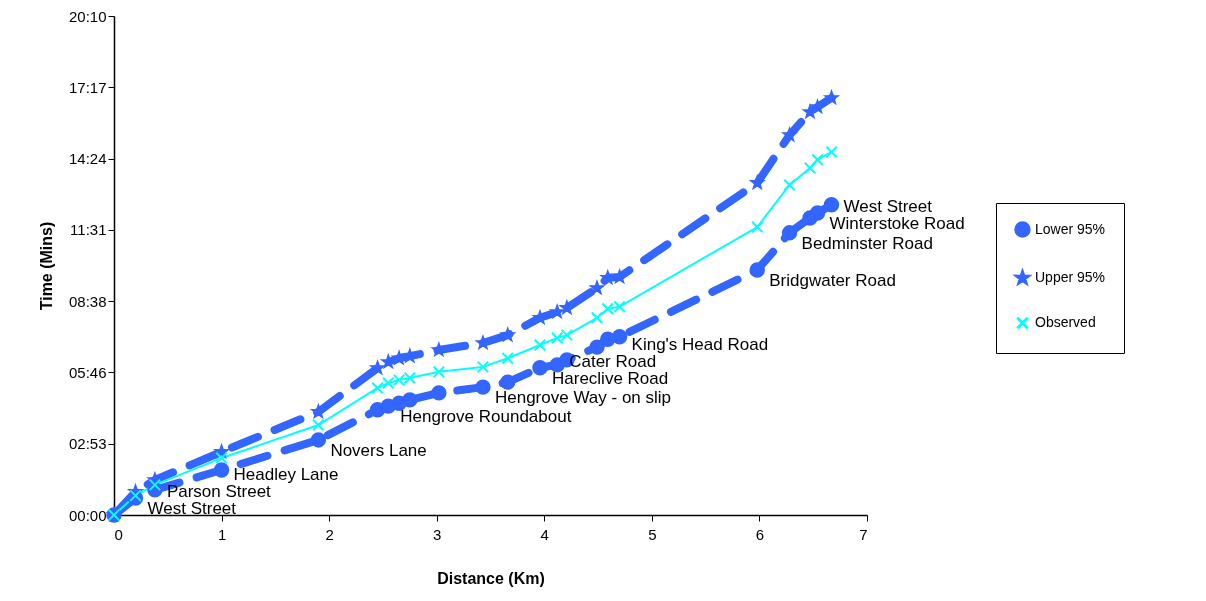  What do you see at coordinates (87, 444) in the screenshot?
I see `y-tick-label: 02:53` at bounding box center [87, 444].